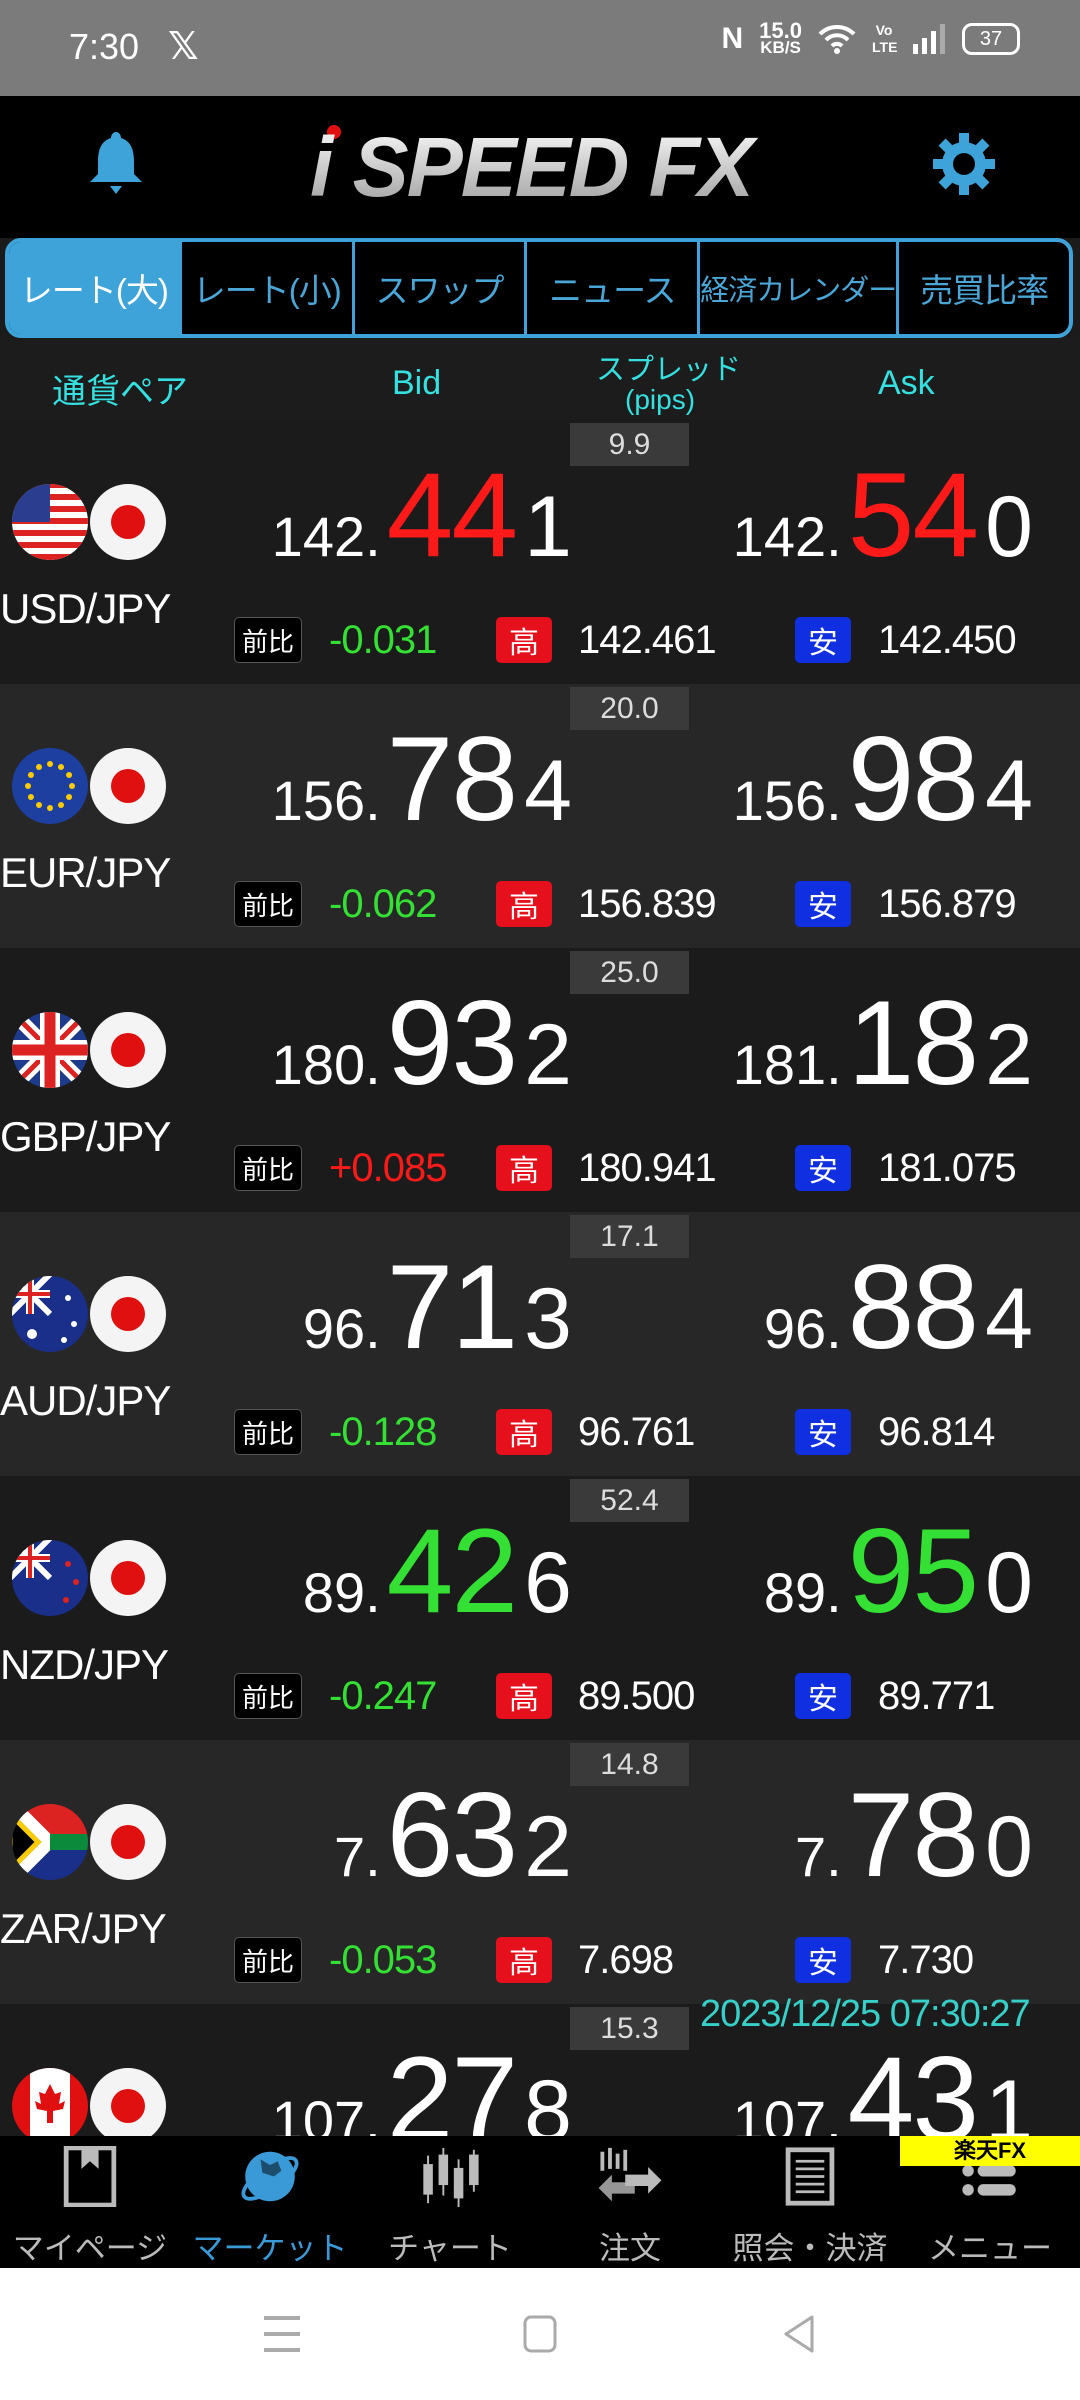 Image resolution: width=1080 pixels, height=2400 pixels. I want to click on nav-chart: チャート, so click(450, 2202).